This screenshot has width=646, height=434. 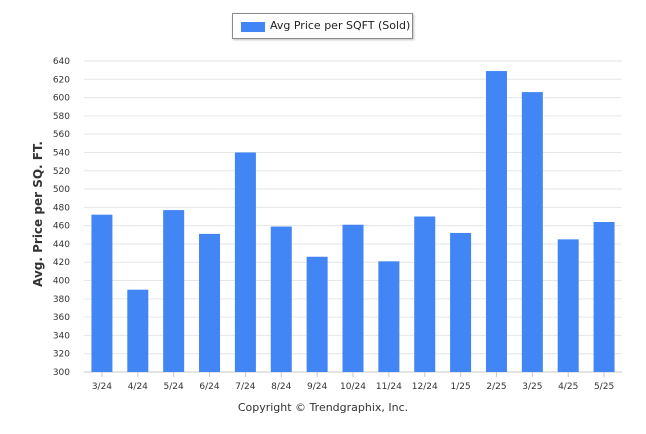 What do you see at coordinates (61, 190) in the screenshot?
I see `y-tick-label: 500` at bounding box center [61, 190].